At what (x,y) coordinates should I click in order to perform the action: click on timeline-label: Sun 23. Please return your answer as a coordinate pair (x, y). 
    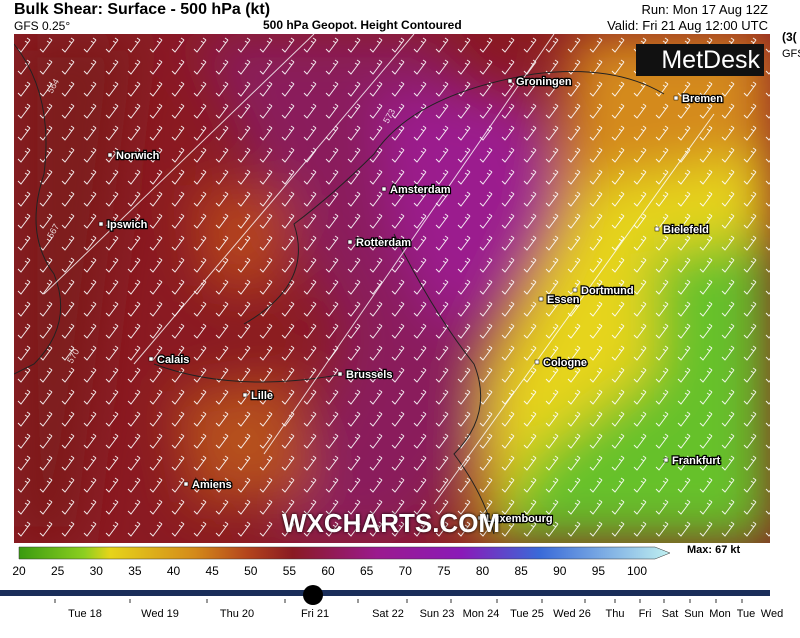
    Looking at the image, I should click on (437, 614).